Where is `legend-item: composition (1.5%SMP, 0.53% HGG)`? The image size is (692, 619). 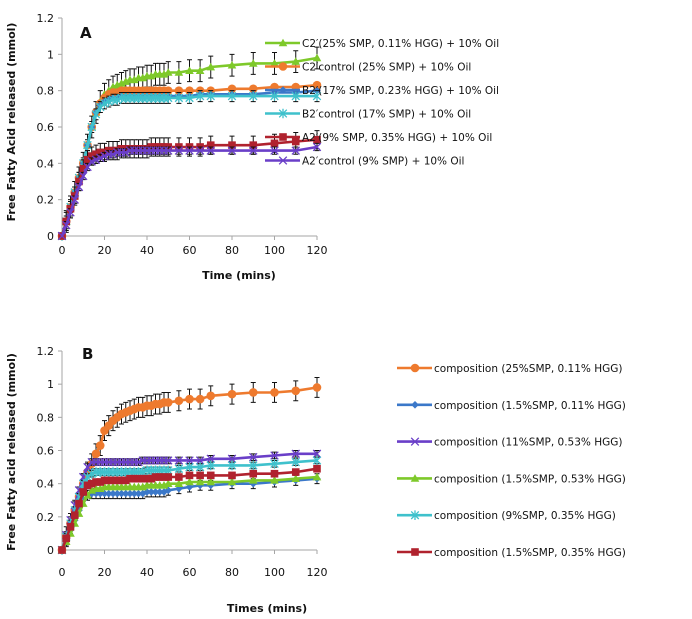
legend-item: composition (1.5%SMP, 0.53% HGG) is located at coordinates (511, 479).